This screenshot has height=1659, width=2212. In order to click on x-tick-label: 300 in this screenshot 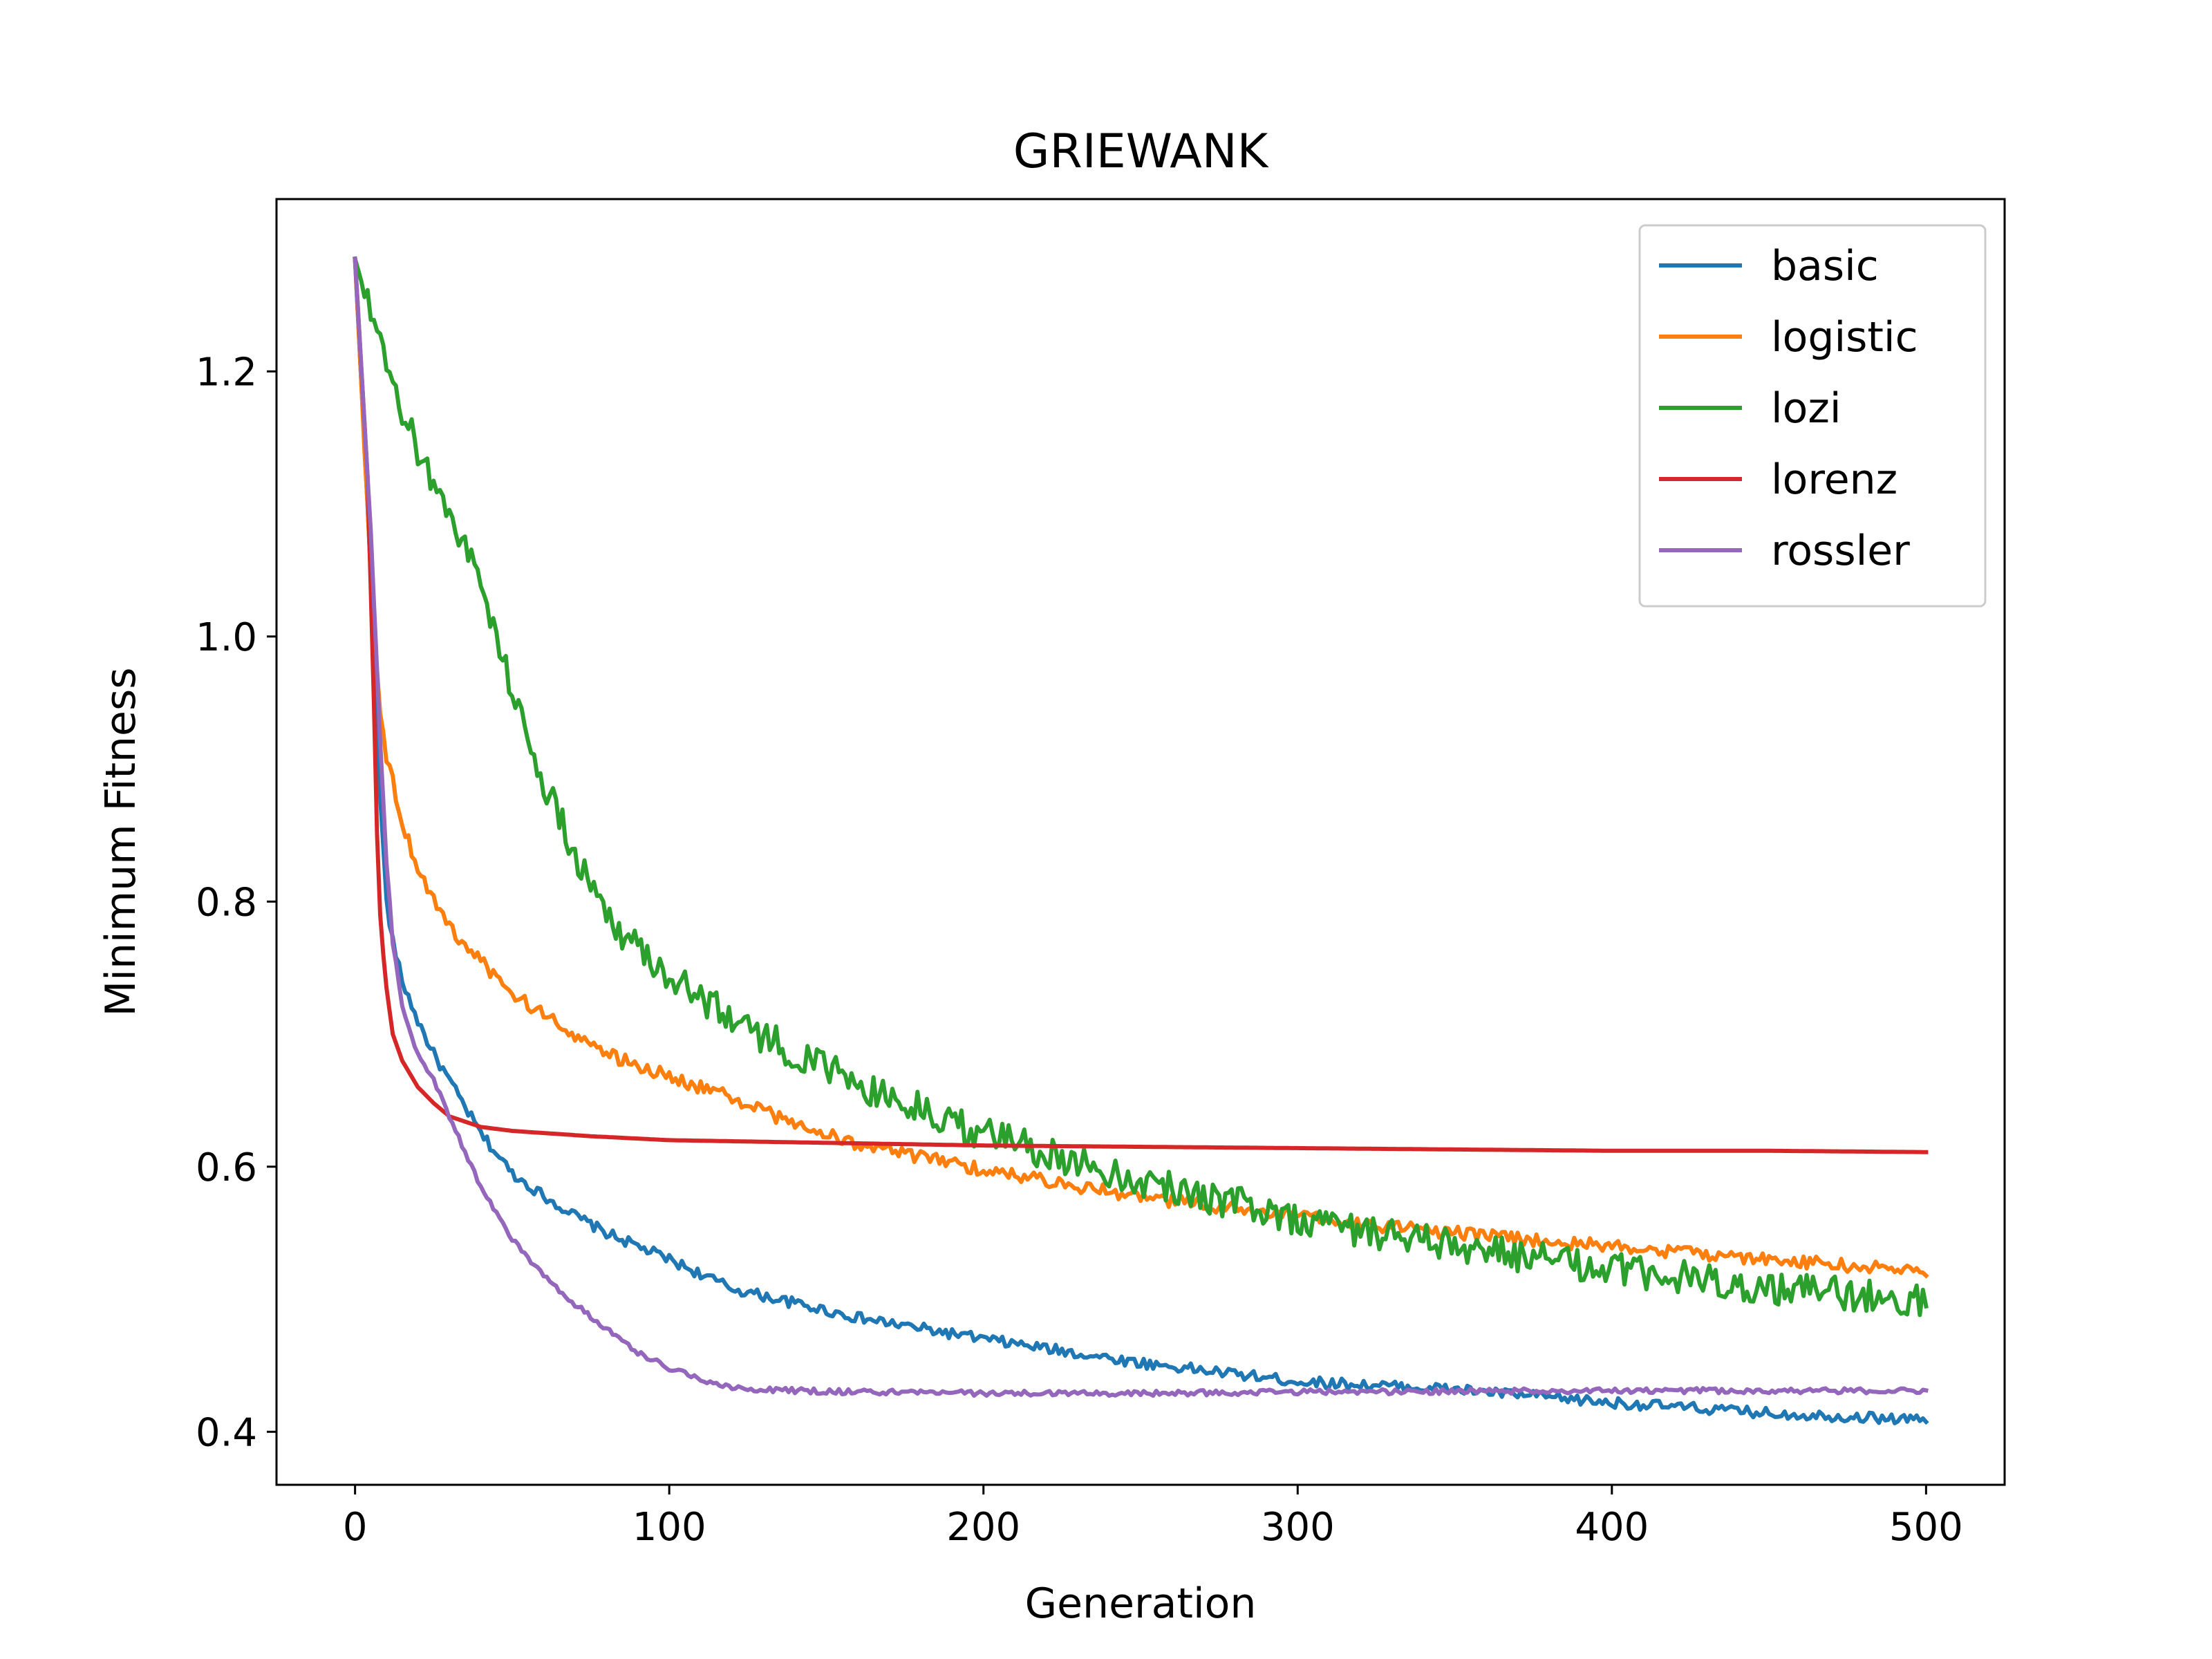, I will do `click(1298, 1527)`.